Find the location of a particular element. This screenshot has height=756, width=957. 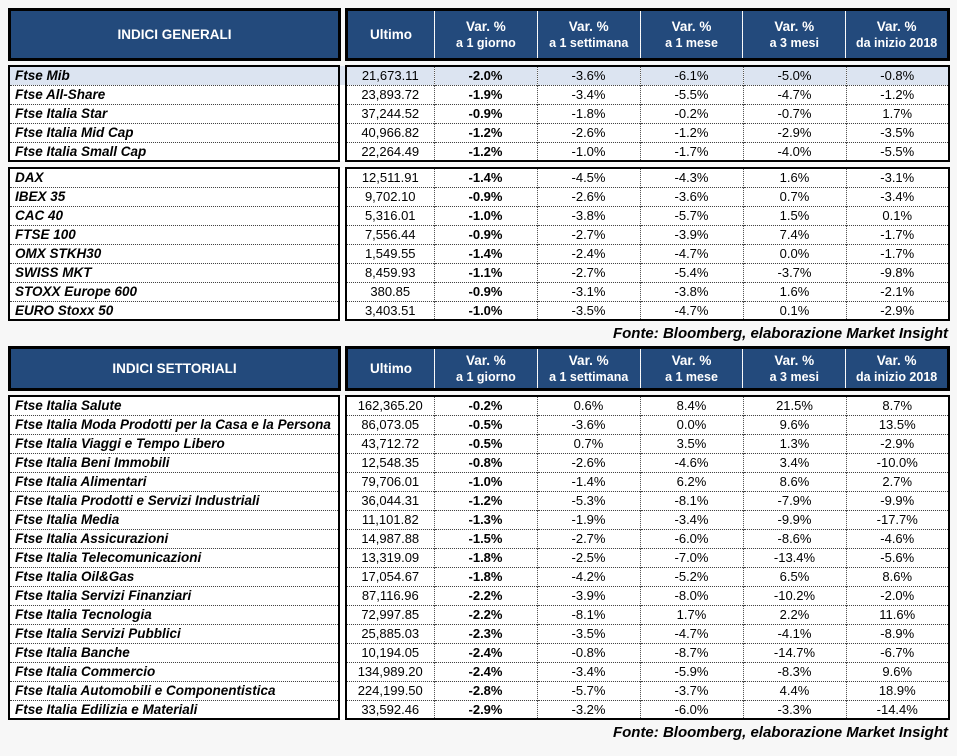

value-var-da-inizio-2018: 8.7% is located at coordinates (897, 405).